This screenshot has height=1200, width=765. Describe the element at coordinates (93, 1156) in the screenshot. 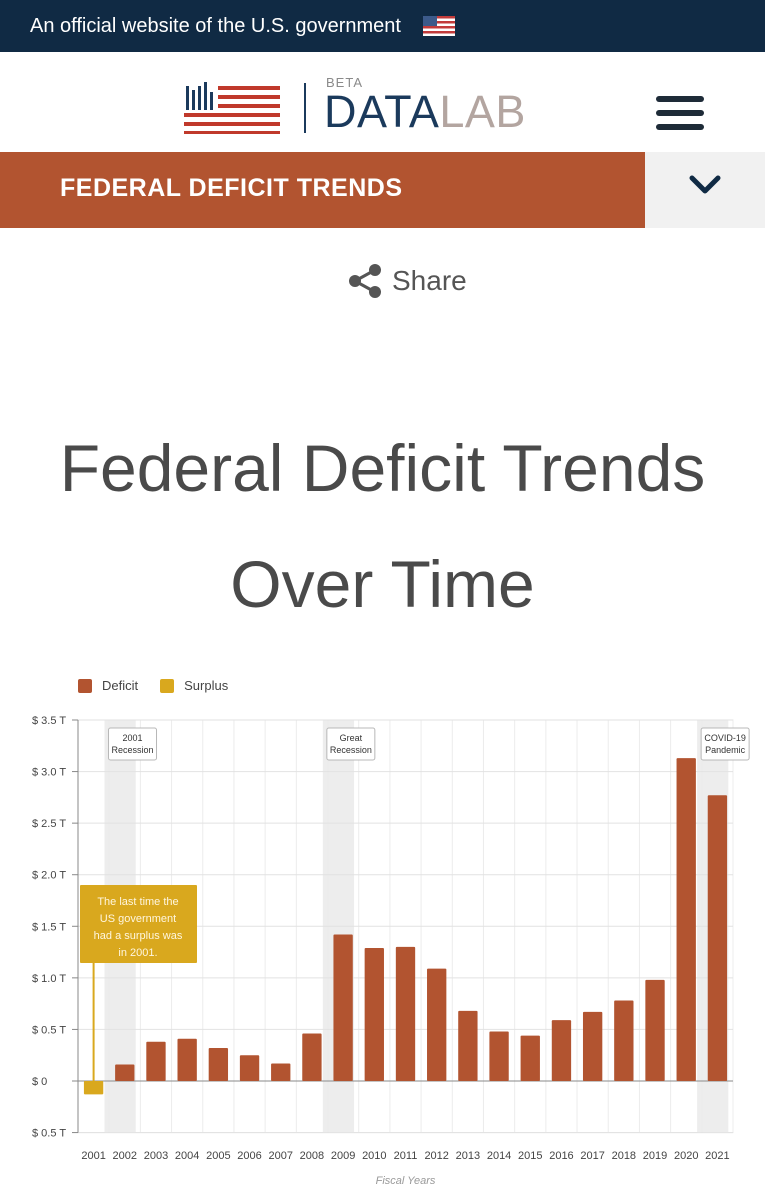

I see `x-tick-label: 2001` at that location.